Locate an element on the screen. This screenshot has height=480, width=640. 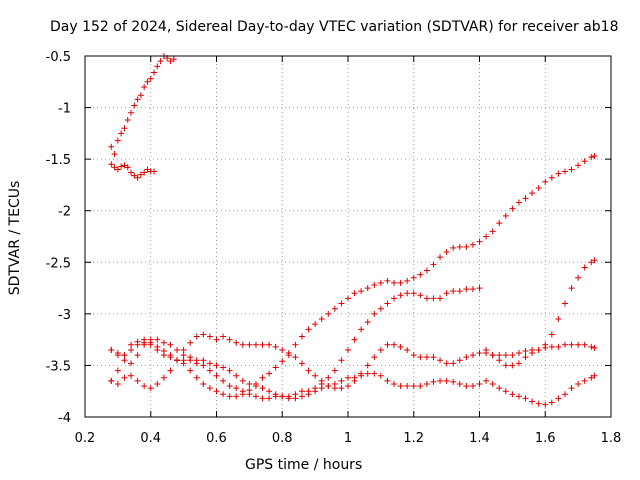
y-tick-label: -3 is located at coordinates (64, 315).